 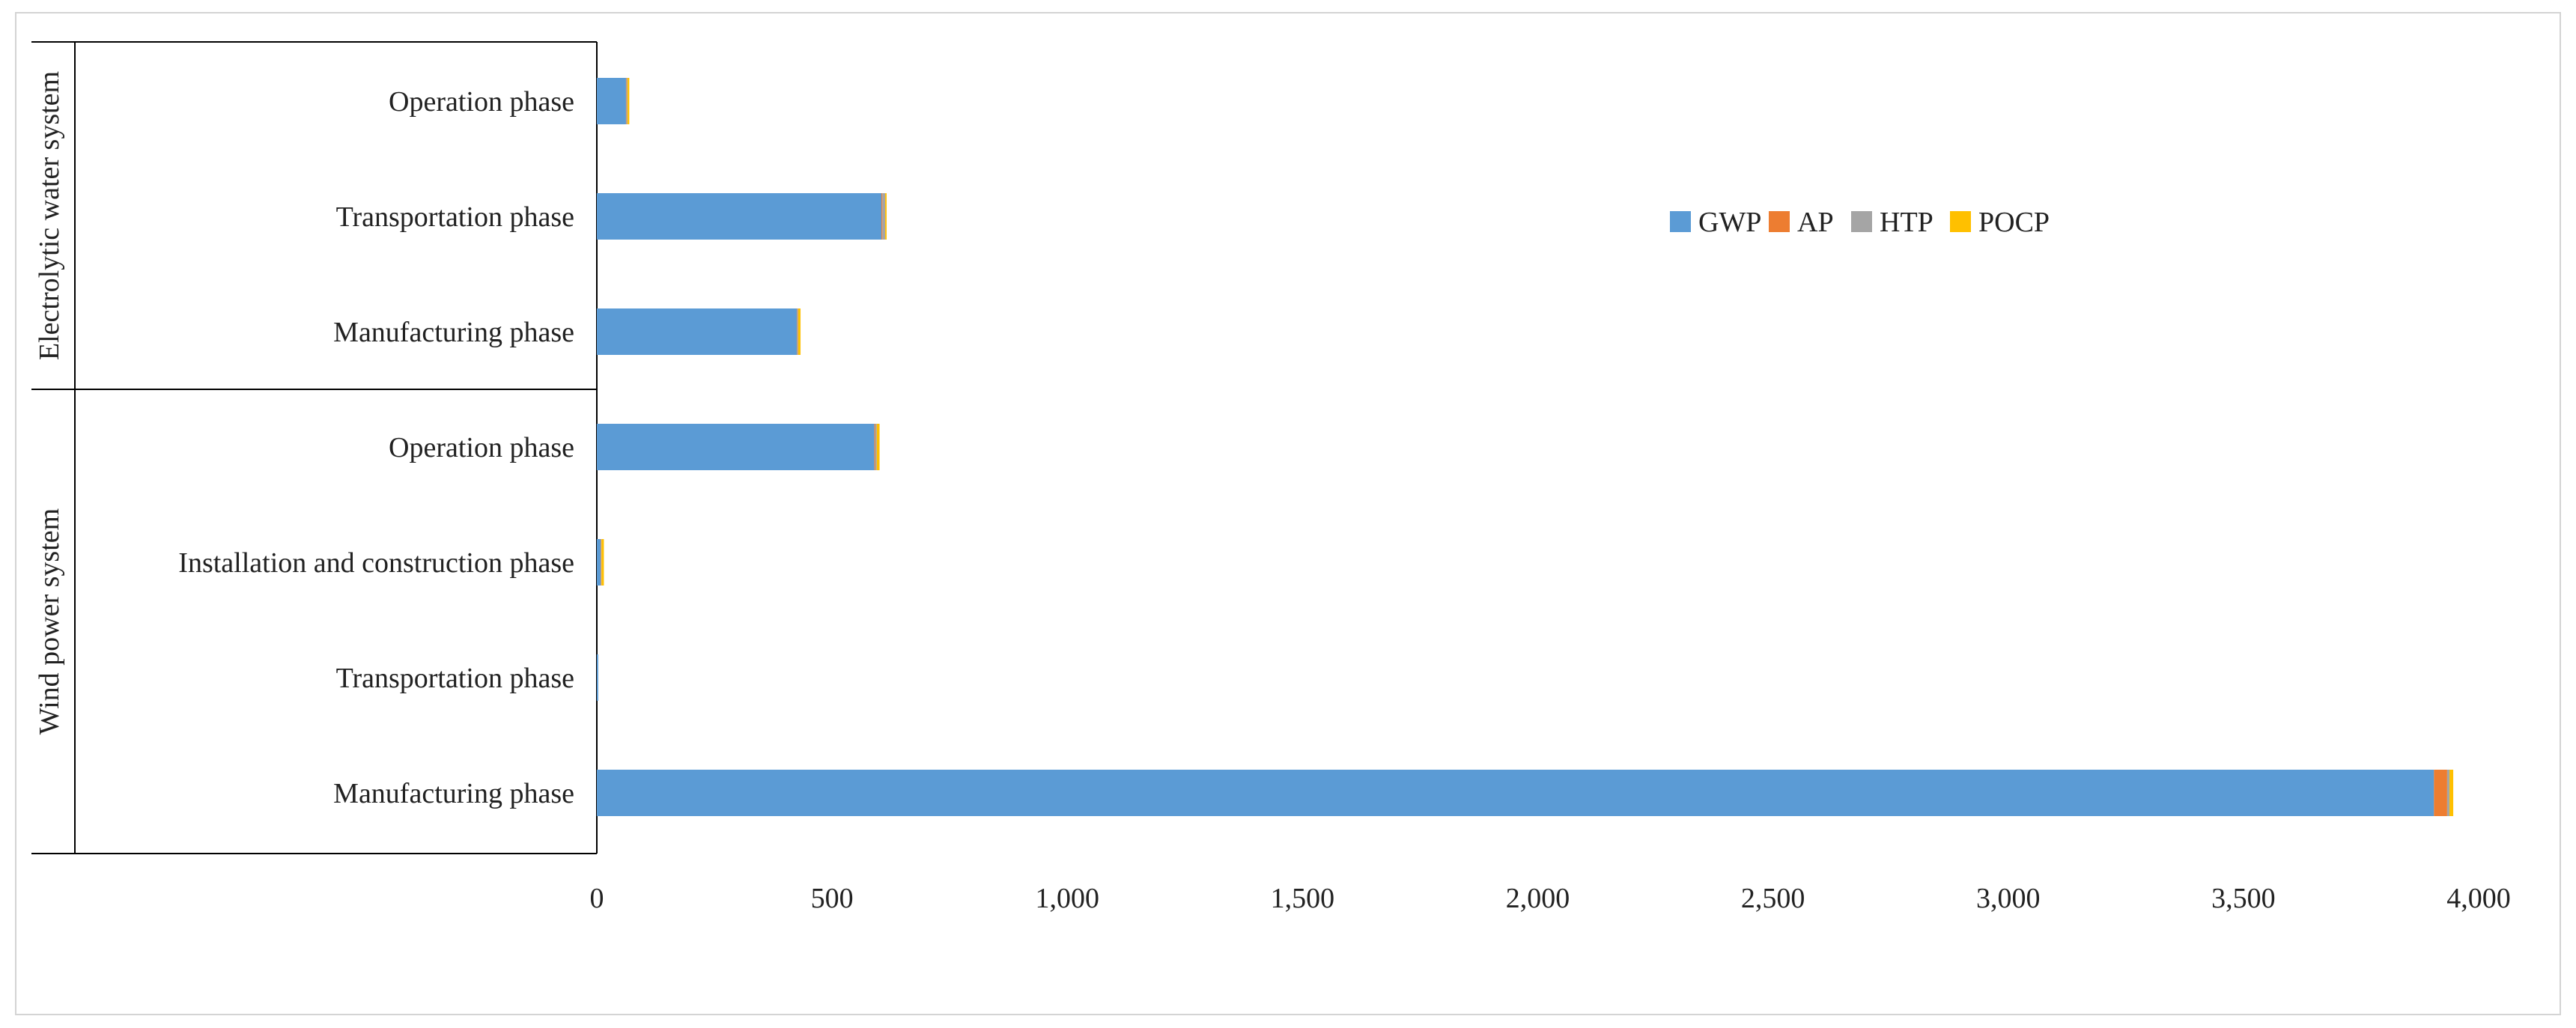 I want to click on x-tick-label: 3,500, so click(x=2243, y=898).